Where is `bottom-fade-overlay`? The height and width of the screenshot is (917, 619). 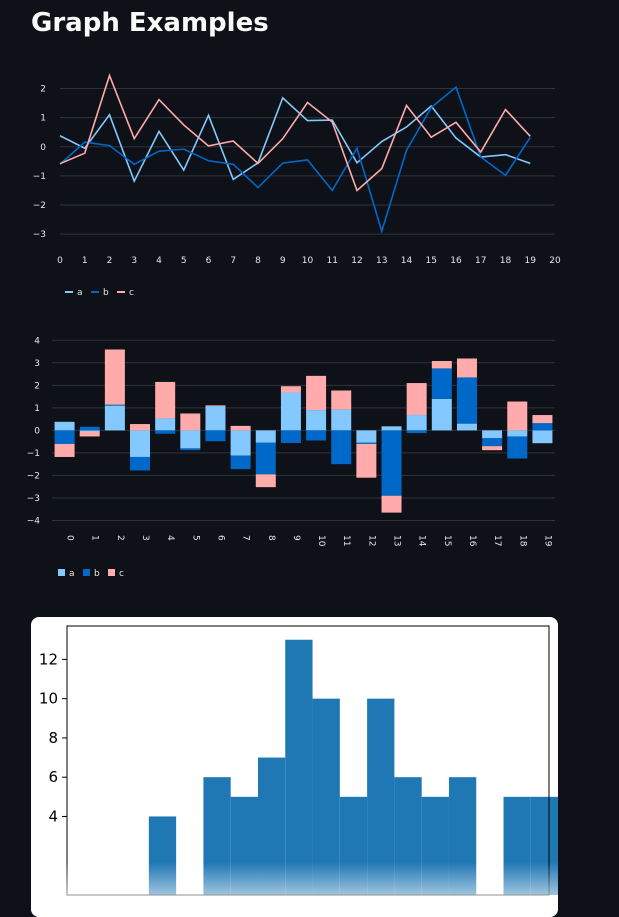 bottom-fade-overlay is located at coordinates (294, 889).